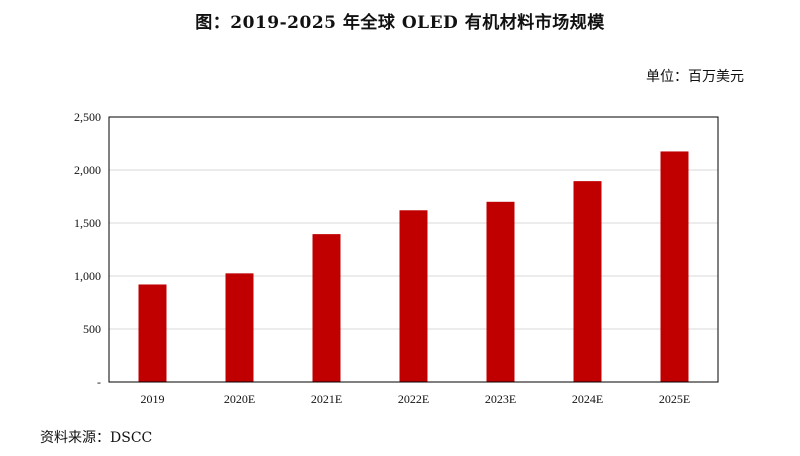 The image size is (800, 456). What do you see at coordinates (674, 266) in the screenshot?
I see `bar-2025E` at bounding box center [674, 266].